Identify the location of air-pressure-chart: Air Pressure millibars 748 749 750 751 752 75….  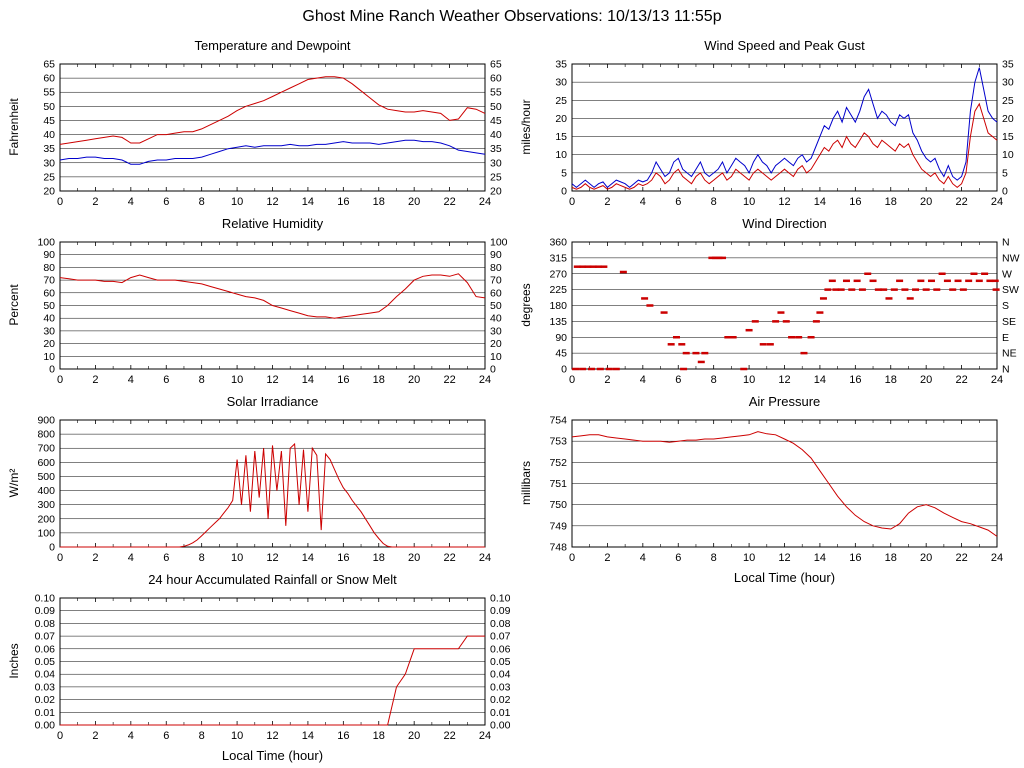
(768, 492).